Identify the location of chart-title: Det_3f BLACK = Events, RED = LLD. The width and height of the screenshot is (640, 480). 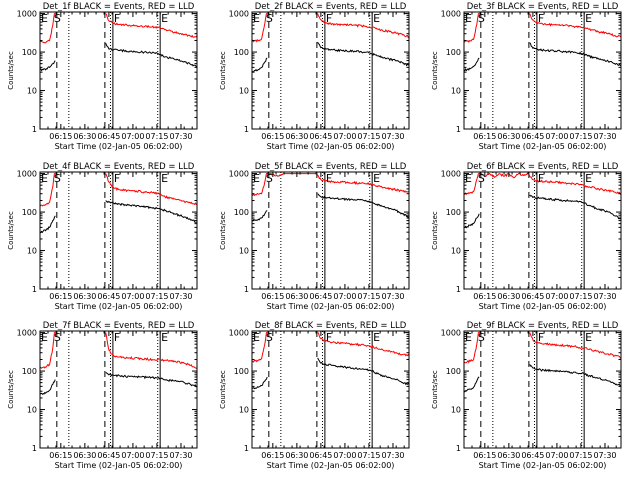
(543, 7).